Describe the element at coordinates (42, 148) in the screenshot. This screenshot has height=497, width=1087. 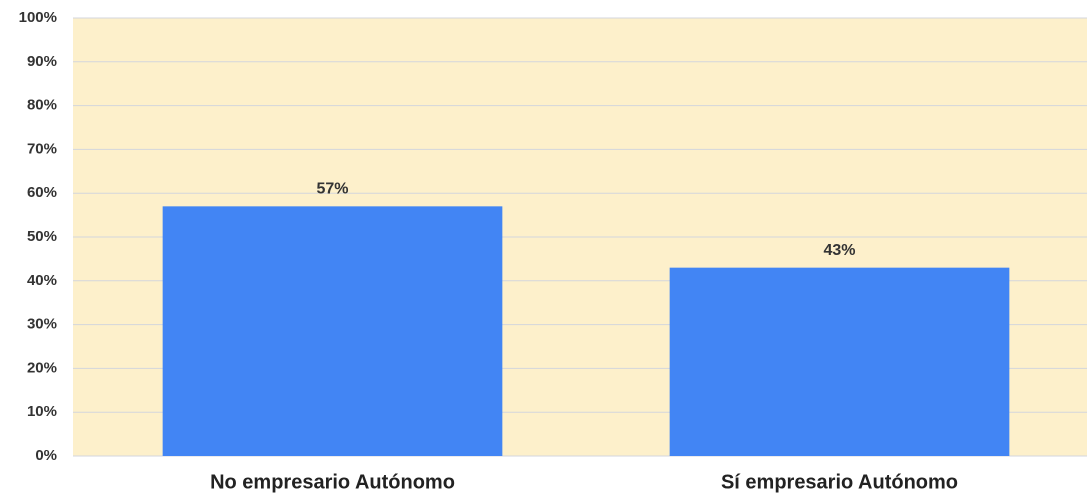
I see `y-tick-label: 70%` at that location.